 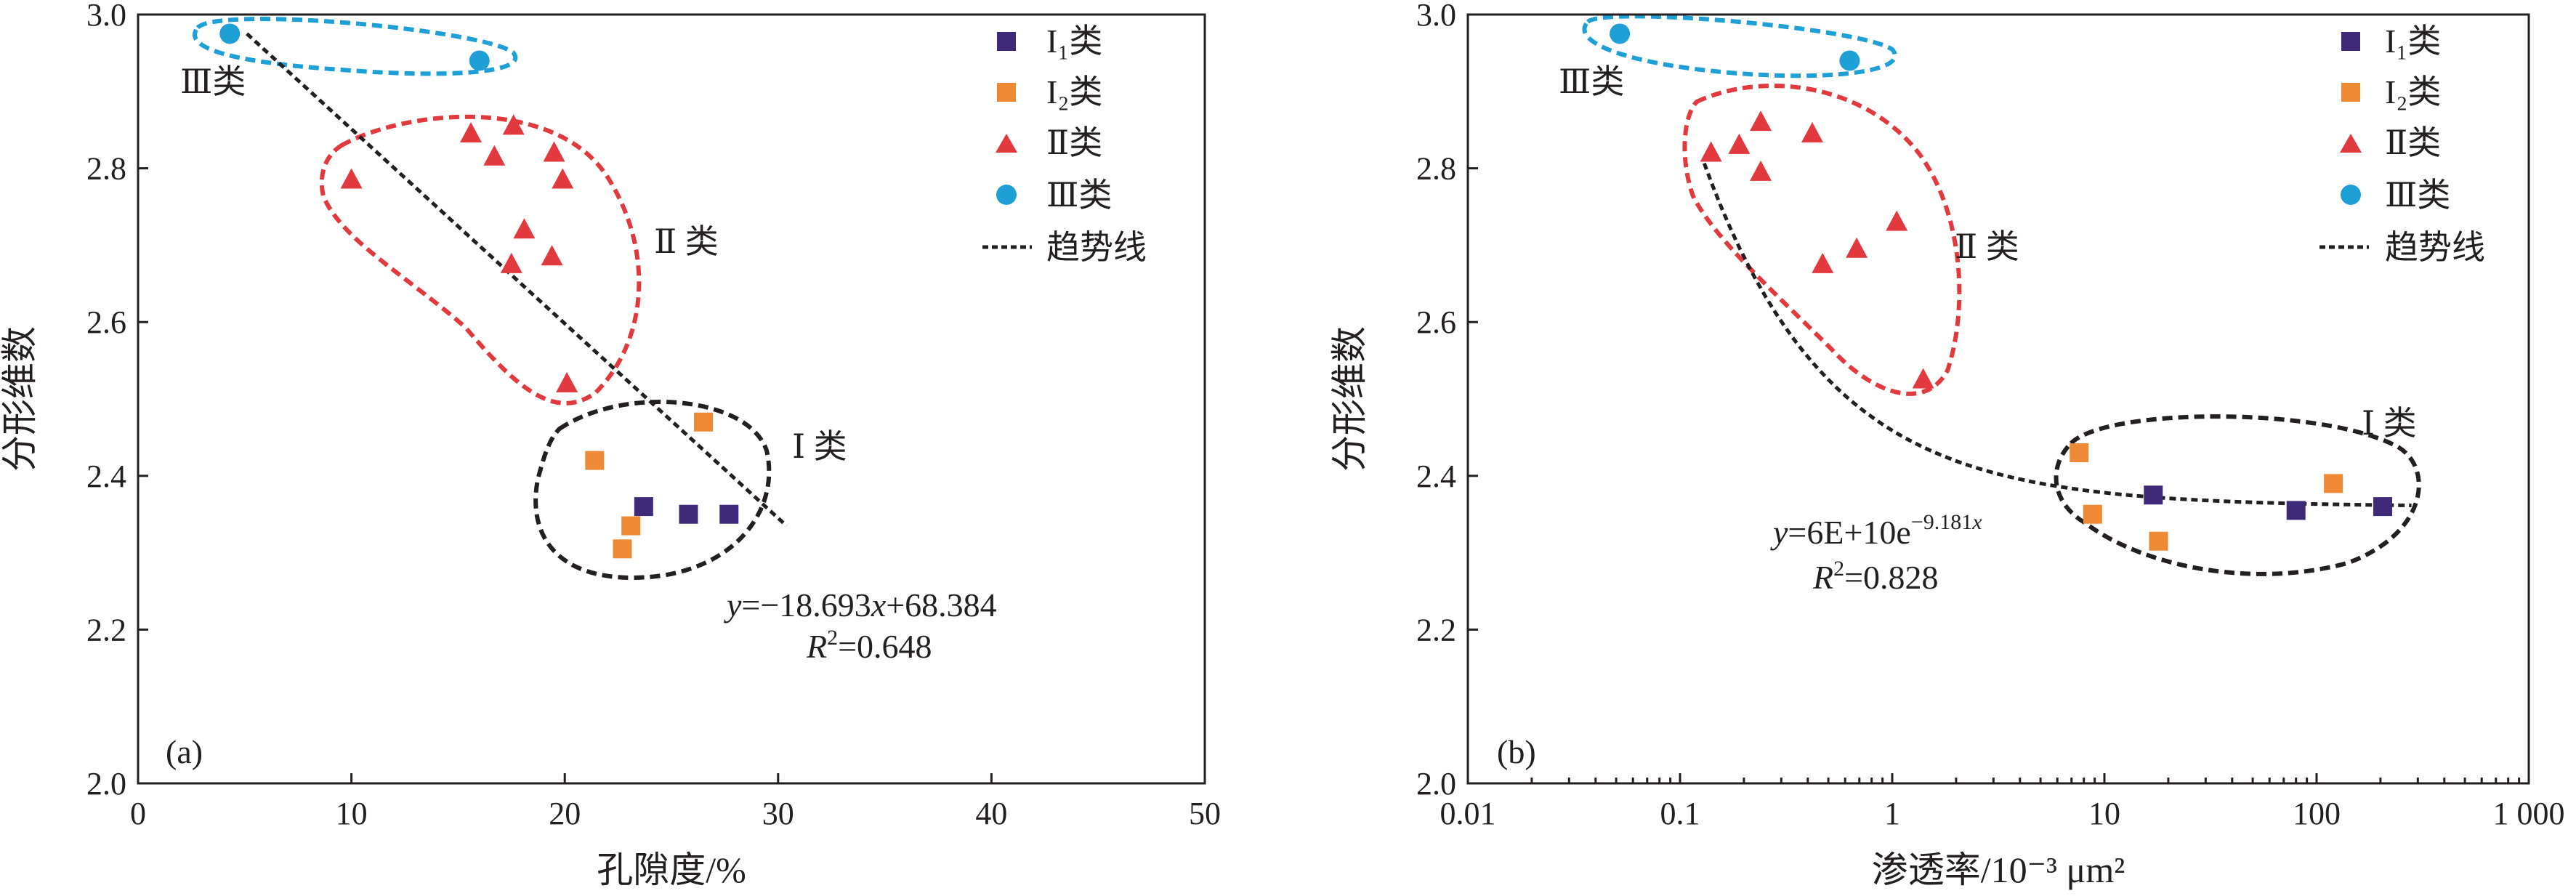 What do you see at coordinates (1205, 813) in the screenshot?
I see `x-tick-label: 50` at bounding box center [1205, 813].